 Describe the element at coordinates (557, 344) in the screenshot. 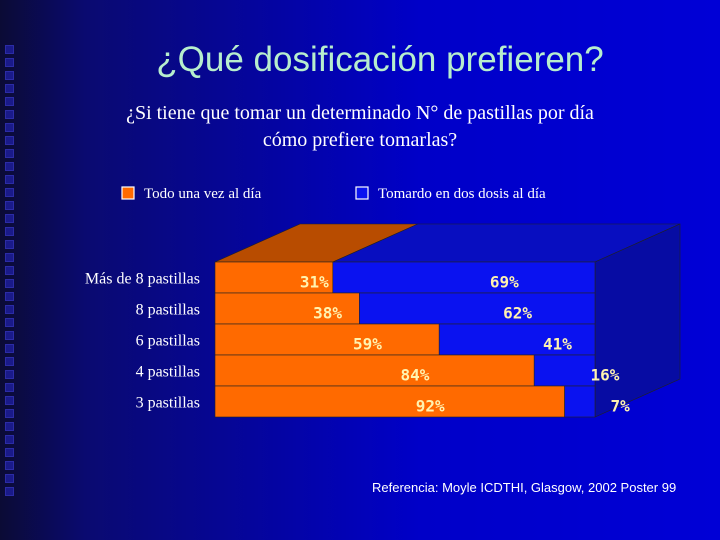

I see `value-label-series-2: 41%` at that location.